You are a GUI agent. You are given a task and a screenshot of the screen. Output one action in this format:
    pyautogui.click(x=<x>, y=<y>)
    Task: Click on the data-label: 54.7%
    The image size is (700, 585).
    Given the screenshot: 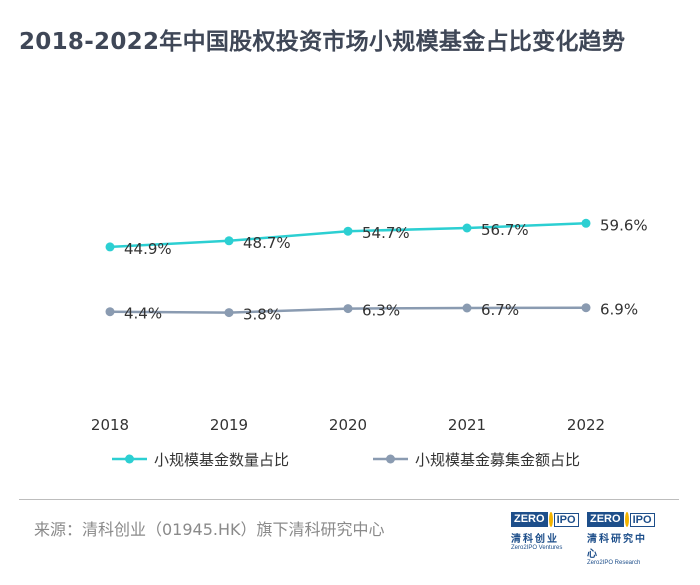 What is the action you would take?
    pyautogui.click(x=386, y=233)
    